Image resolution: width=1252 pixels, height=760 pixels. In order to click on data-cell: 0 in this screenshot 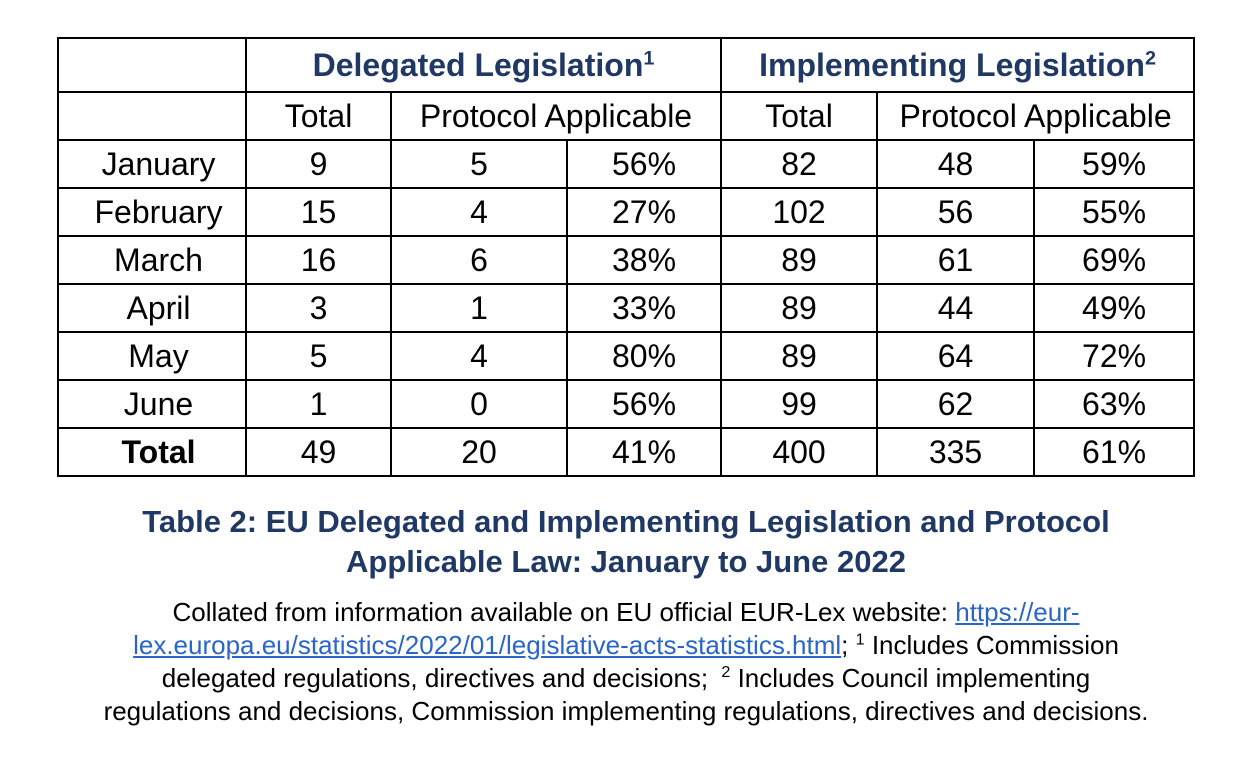, I will do `click(479, 404)`.